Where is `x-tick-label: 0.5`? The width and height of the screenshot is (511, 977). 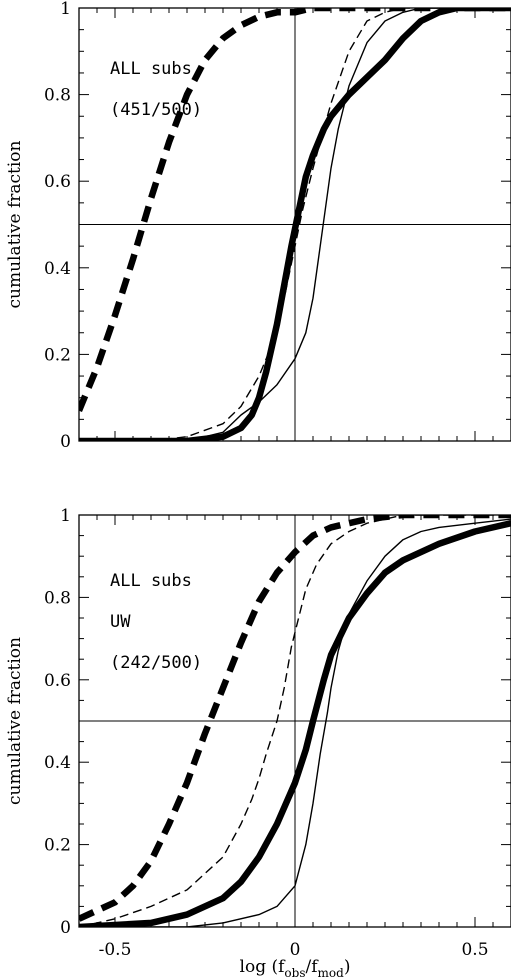 x-tick-label: 0.5 is located at coordinates (474, 950).